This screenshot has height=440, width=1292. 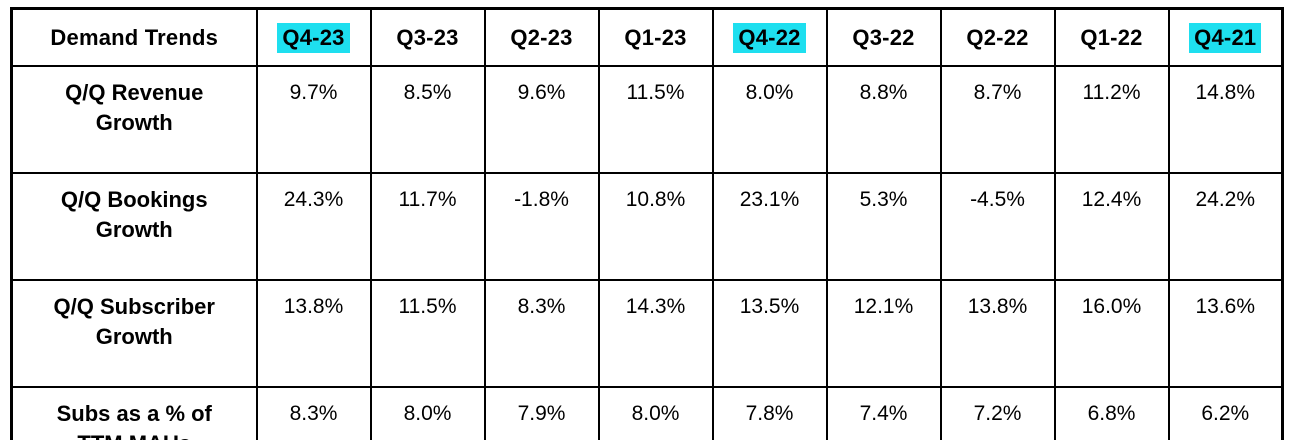 I want to click on header-label: Q3-22, so click(x=883, y=37).